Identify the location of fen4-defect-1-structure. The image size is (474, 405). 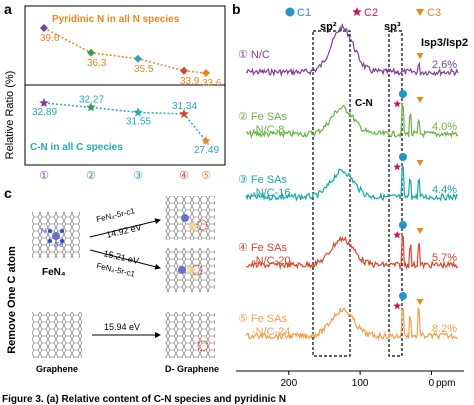
(190, 218).